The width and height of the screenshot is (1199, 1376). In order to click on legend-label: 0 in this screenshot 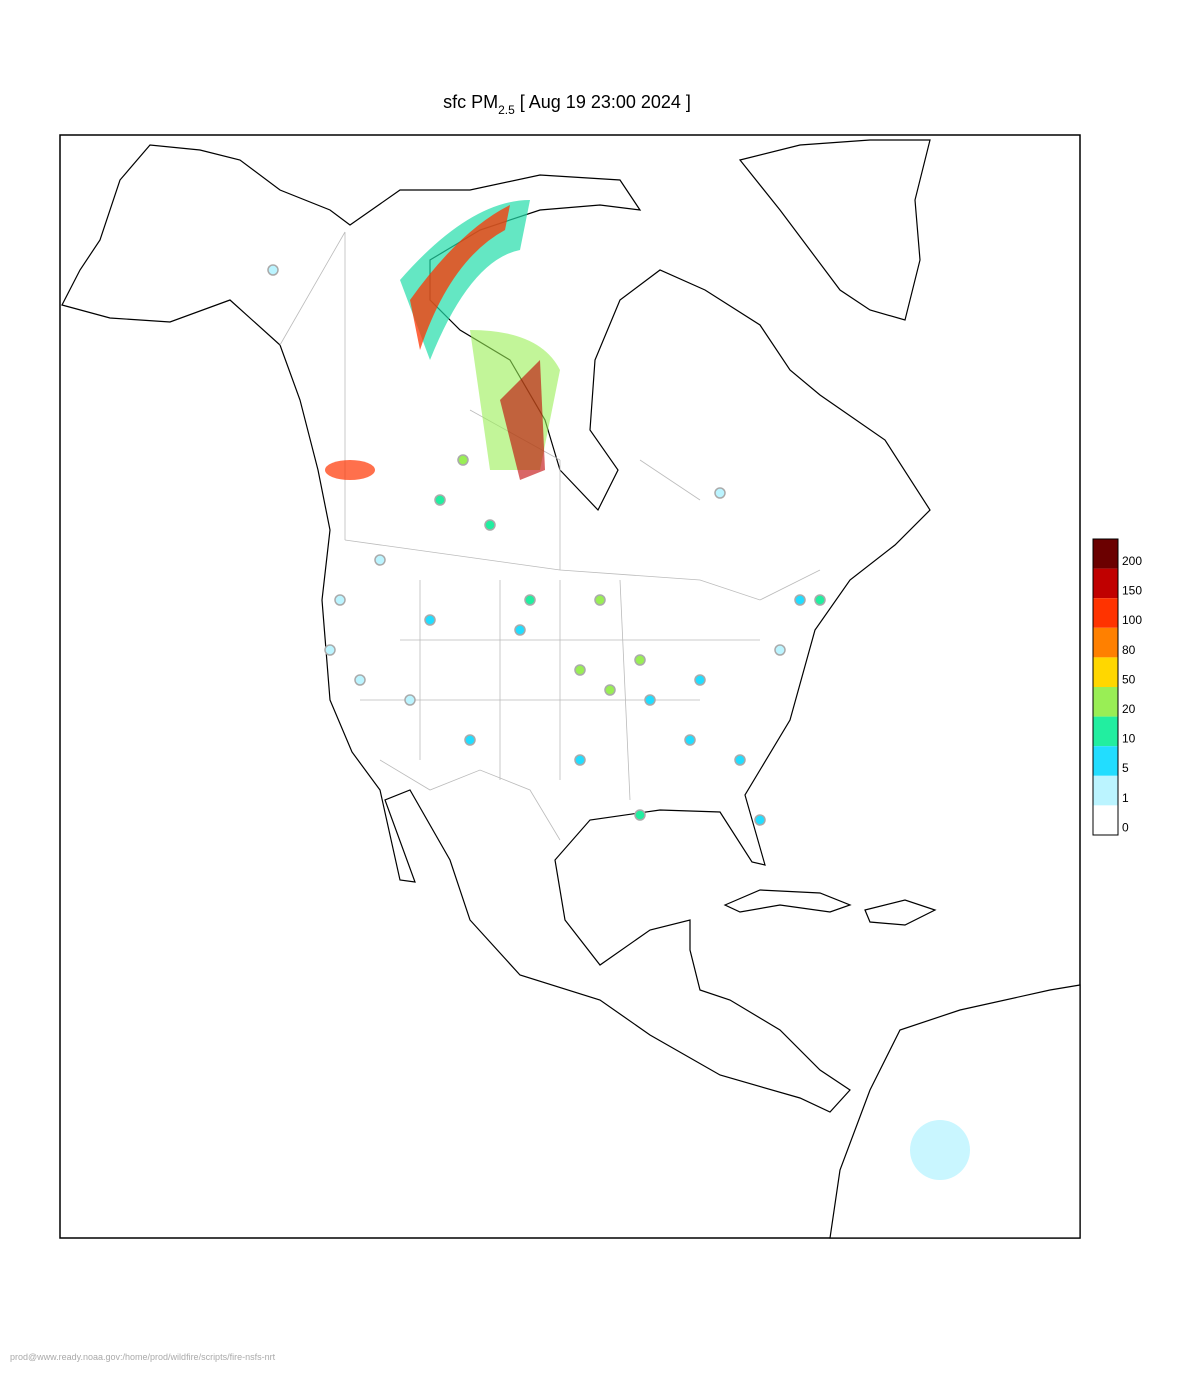, I will do `click(1125, 827)`.